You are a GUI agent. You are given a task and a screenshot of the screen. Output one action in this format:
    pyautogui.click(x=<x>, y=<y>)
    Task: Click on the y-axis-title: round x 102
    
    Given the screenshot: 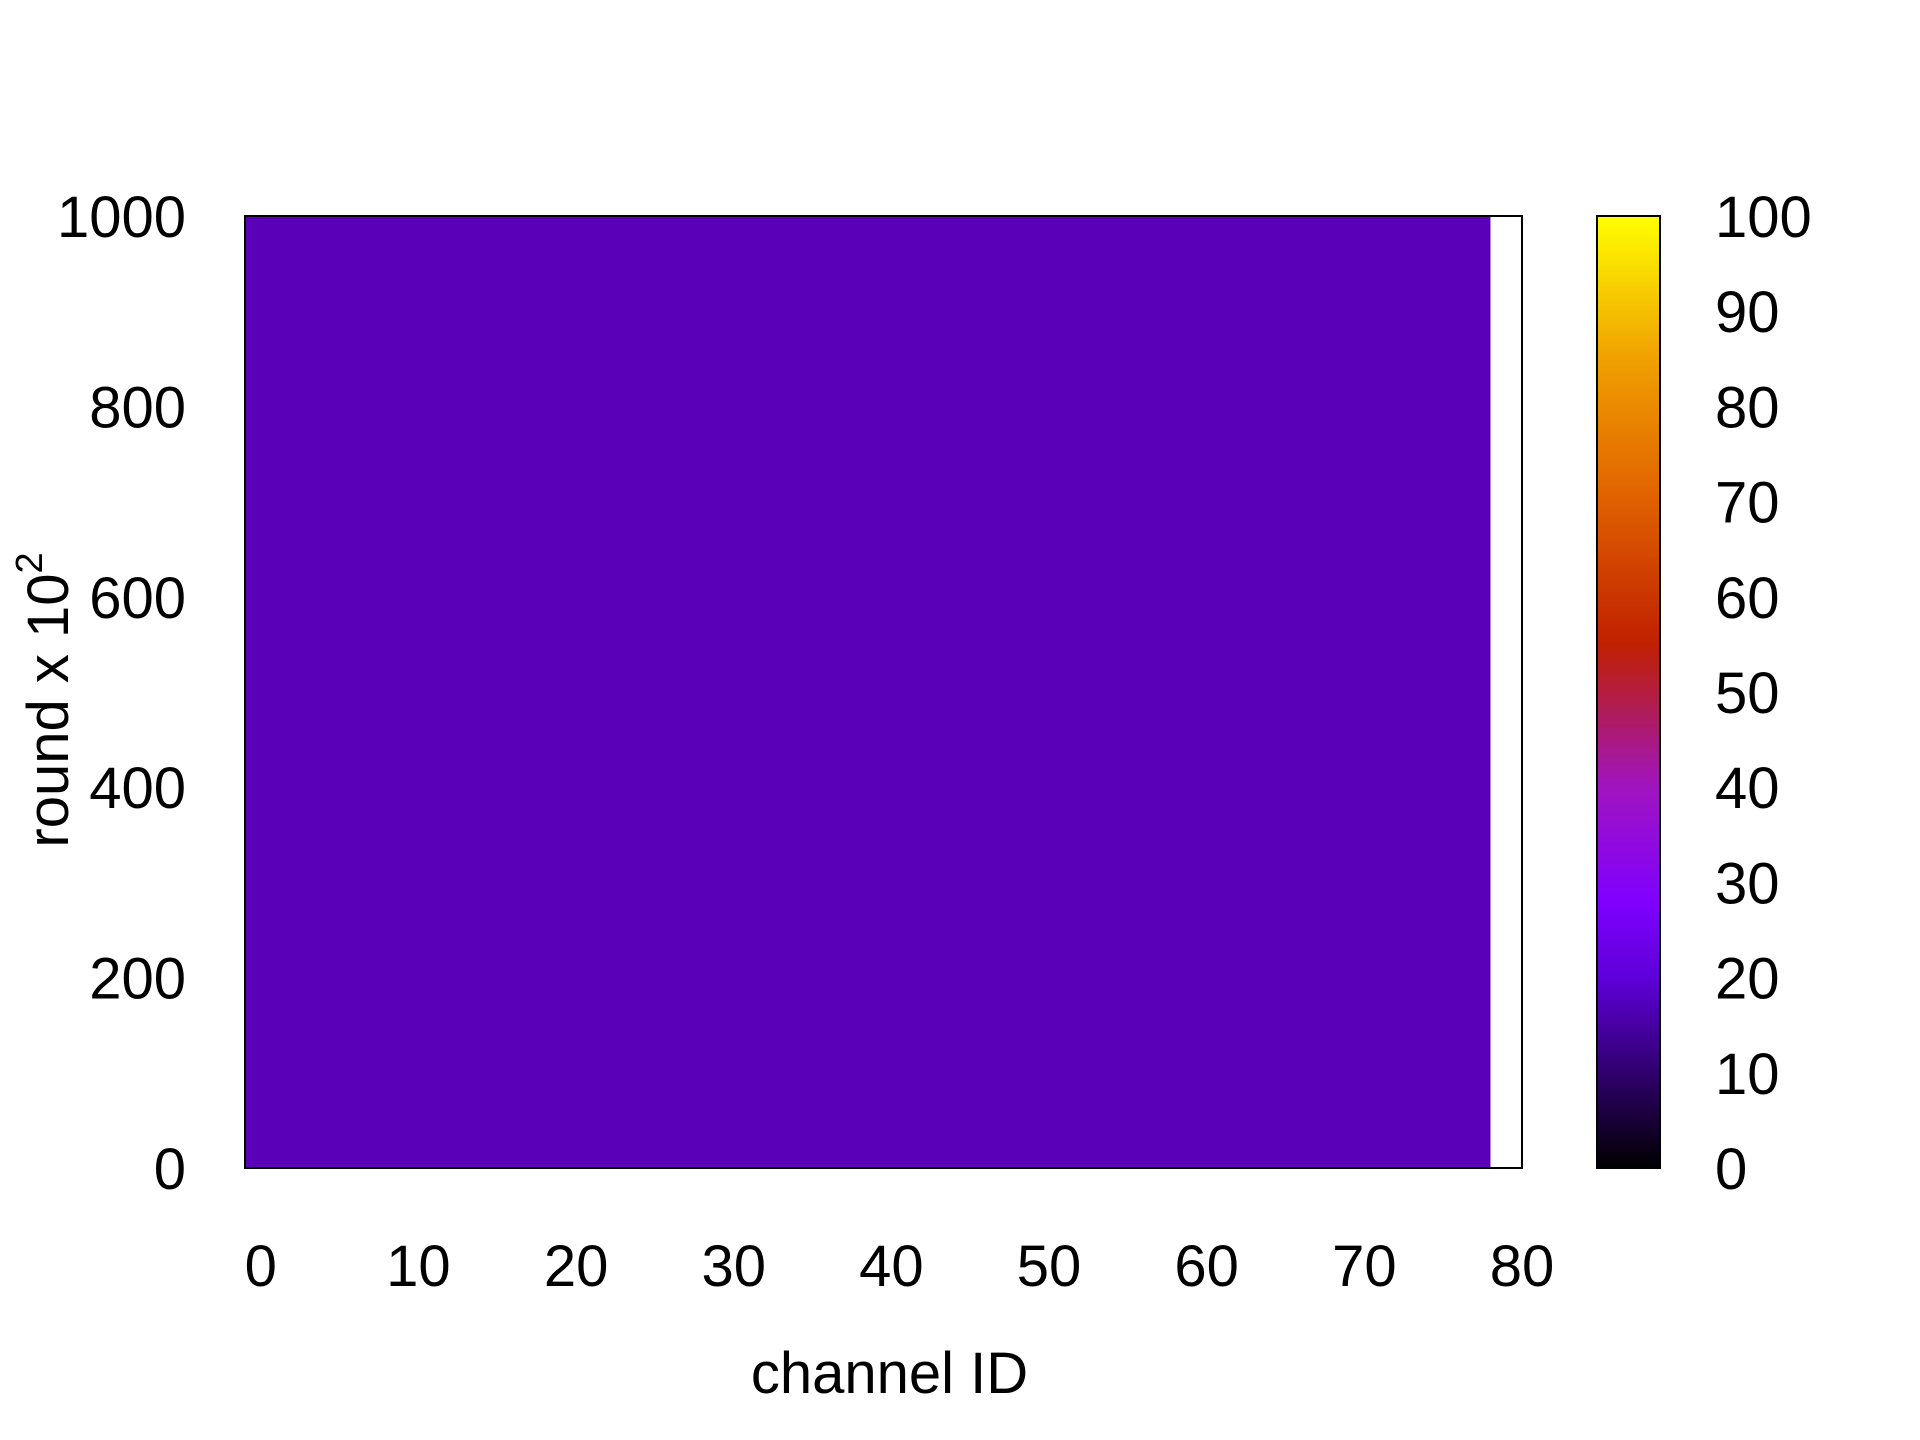 What is the action you would take?
    pyautogui.click(x=45, y=699)
    